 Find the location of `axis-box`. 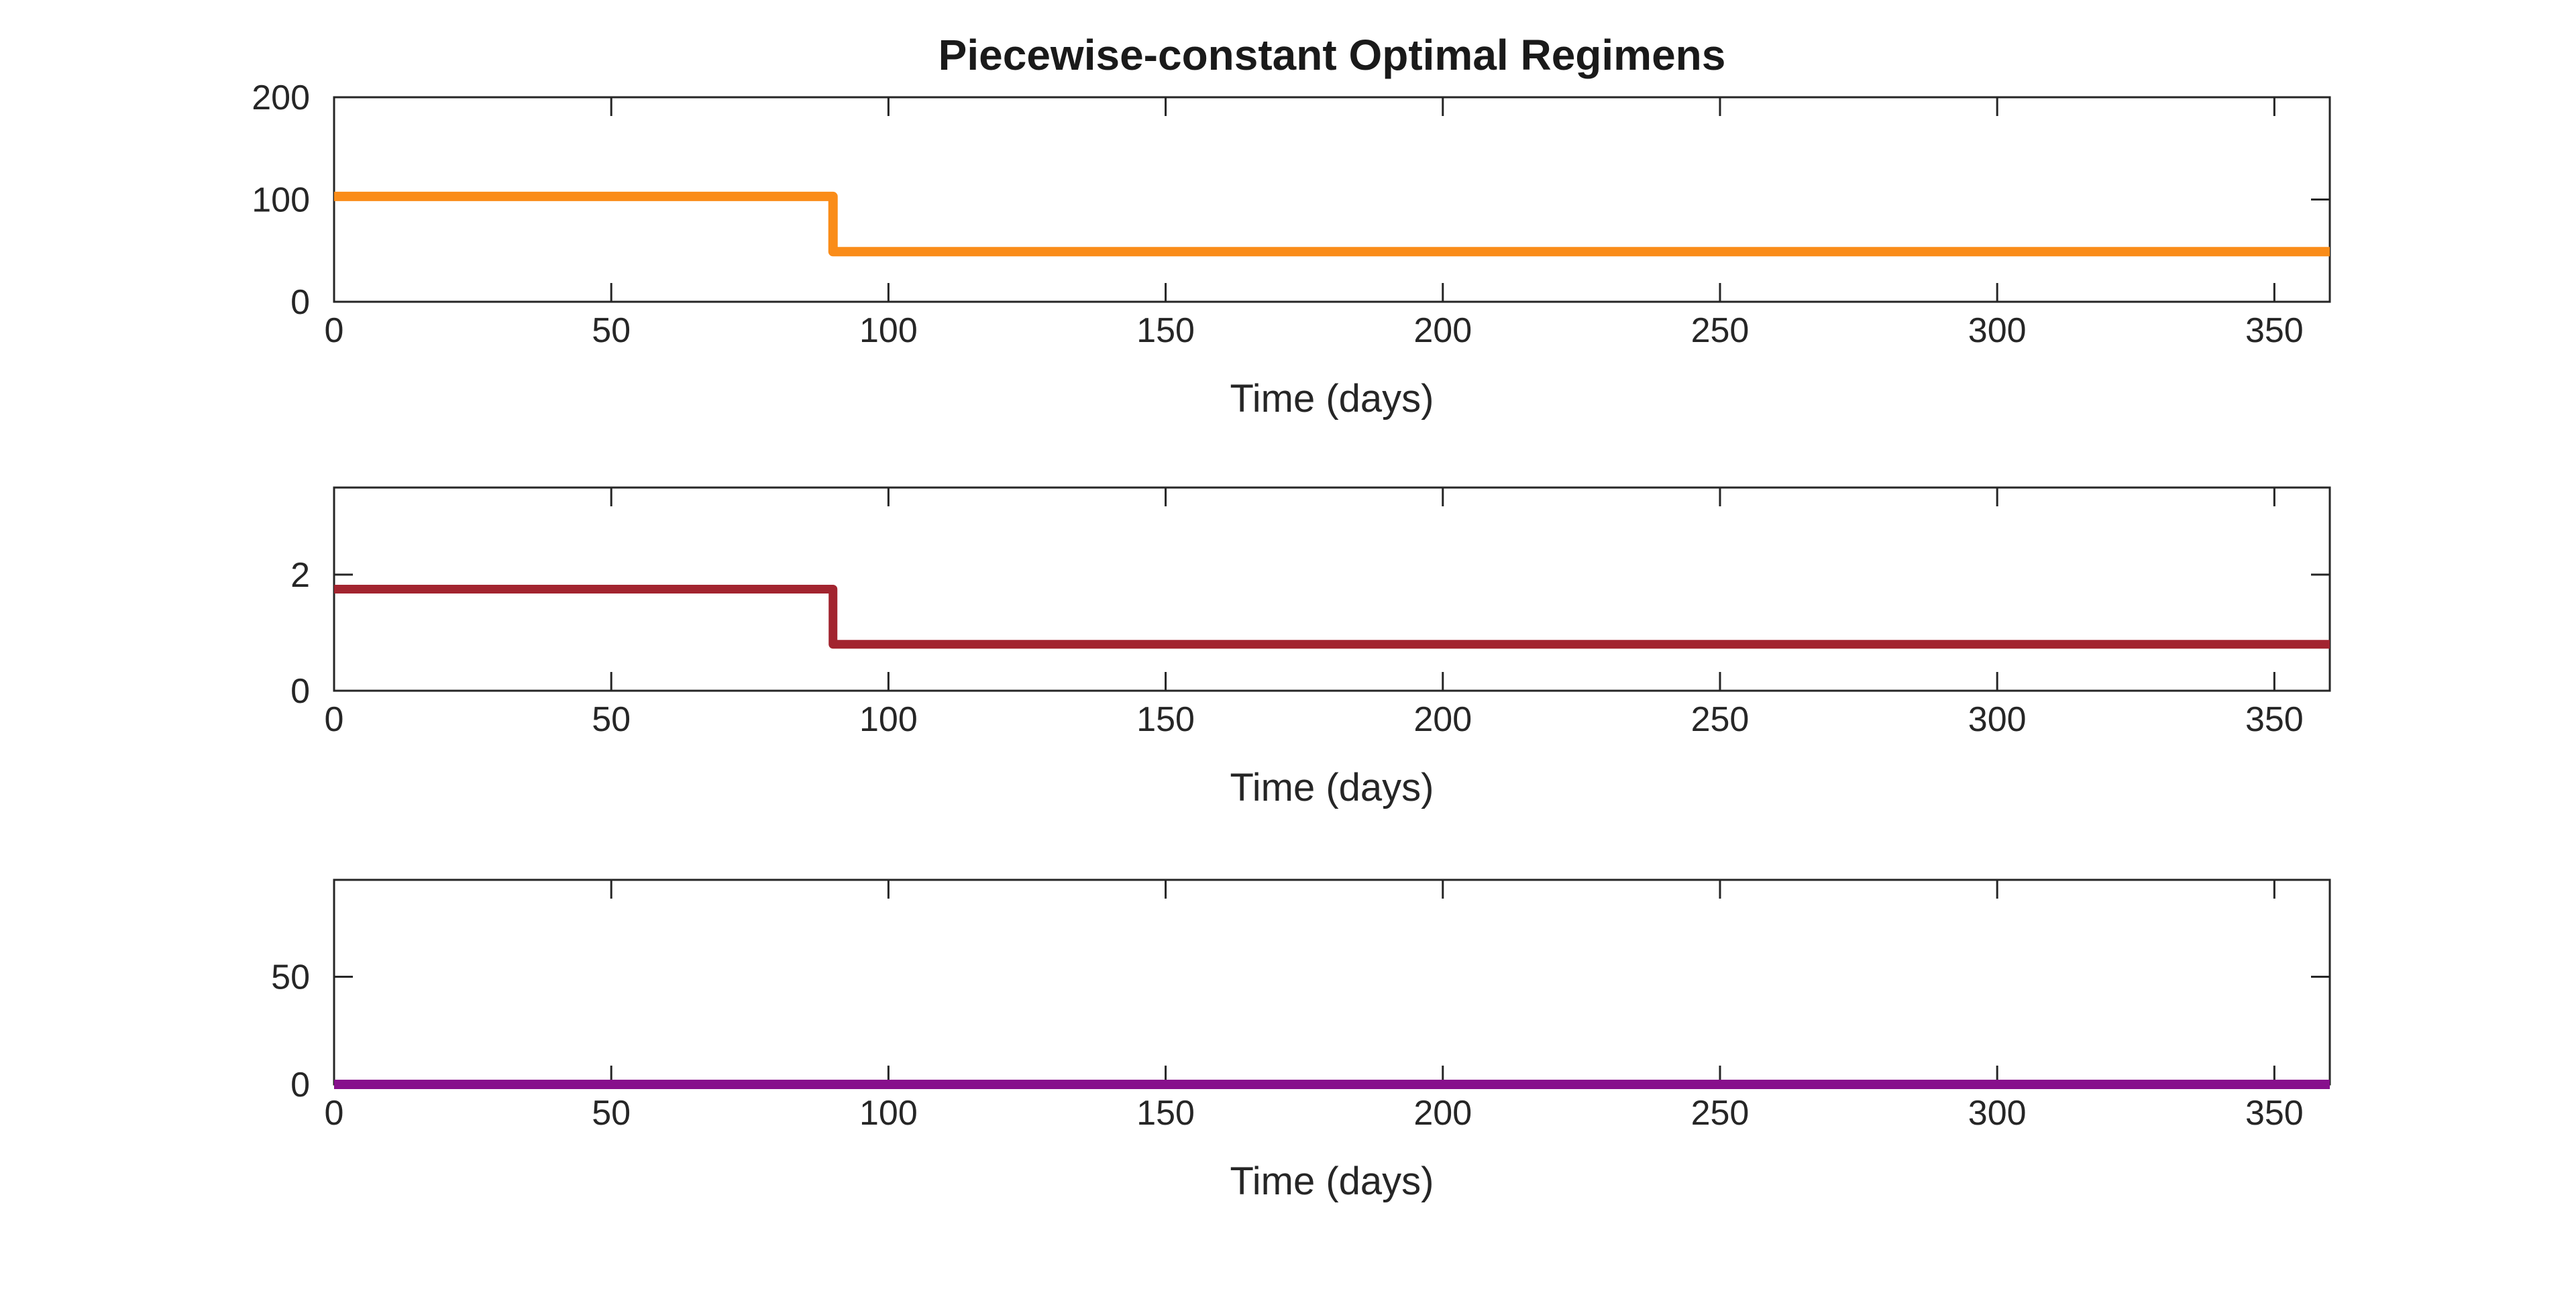

axis-box is located at coordinates (1332, 982).